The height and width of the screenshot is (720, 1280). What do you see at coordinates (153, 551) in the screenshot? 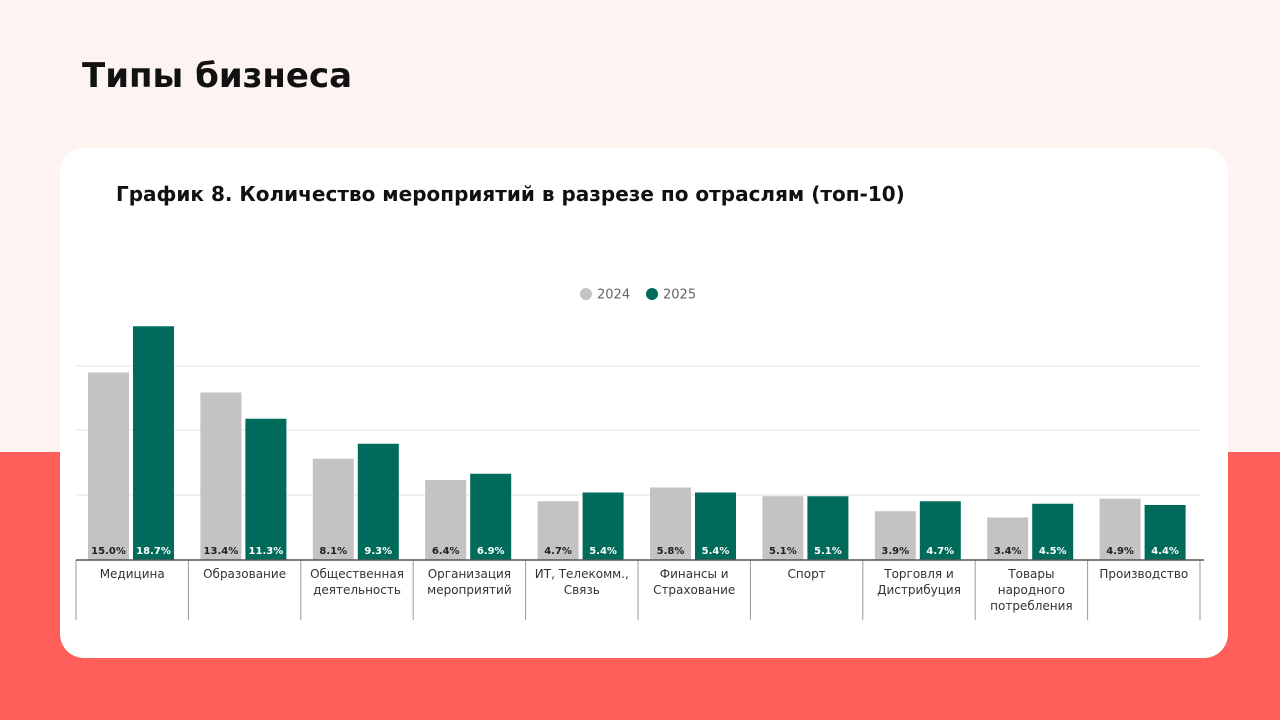
I see `value-label: 18.7%` at bounding box center [153, 551].